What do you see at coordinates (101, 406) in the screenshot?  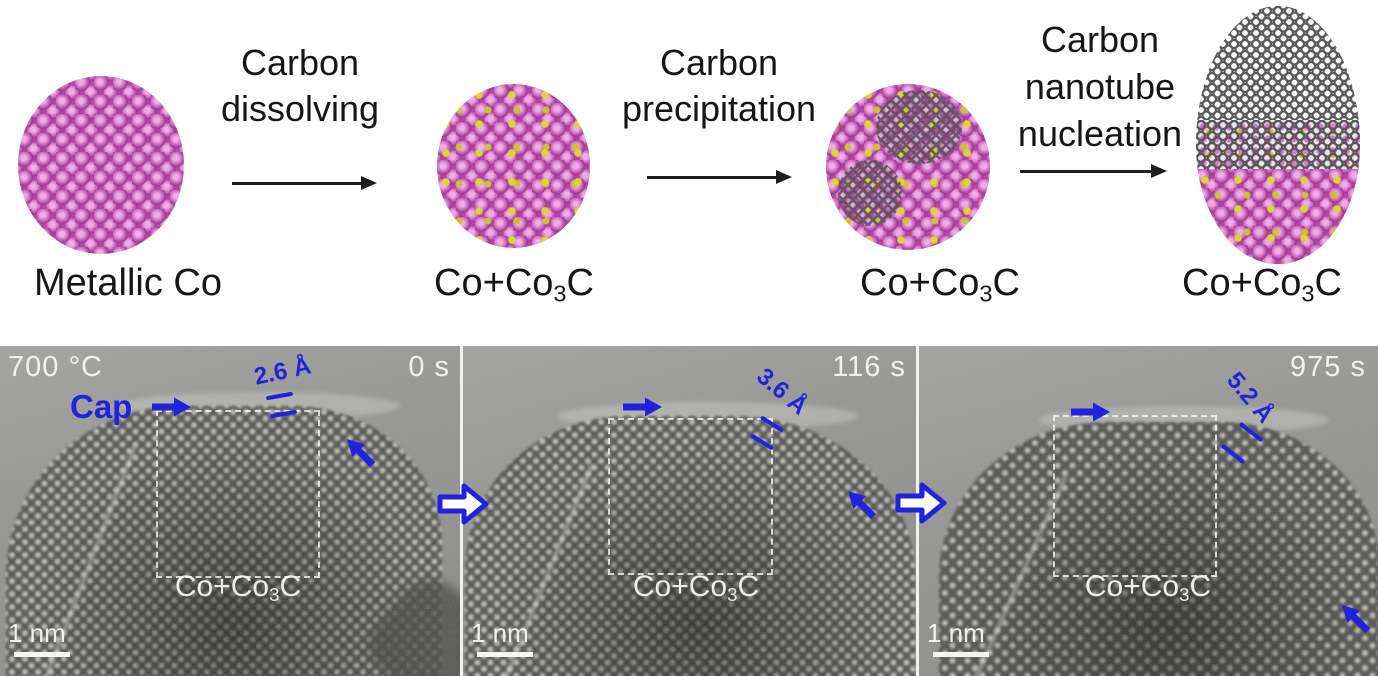 I see `cap-label: Cap` at bounding box center [101, 406].